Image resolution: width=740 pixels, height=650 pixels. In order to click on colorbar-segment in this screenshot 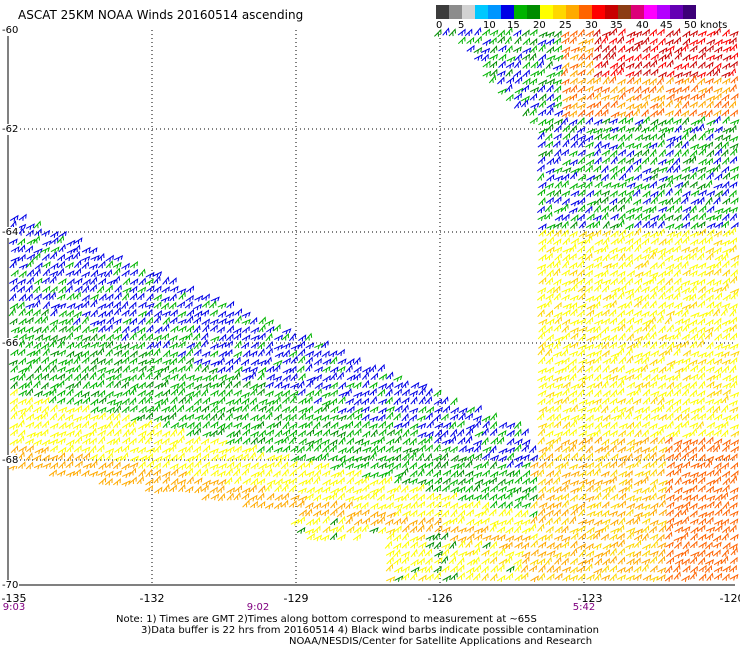, I will do `click(689, 12)`.